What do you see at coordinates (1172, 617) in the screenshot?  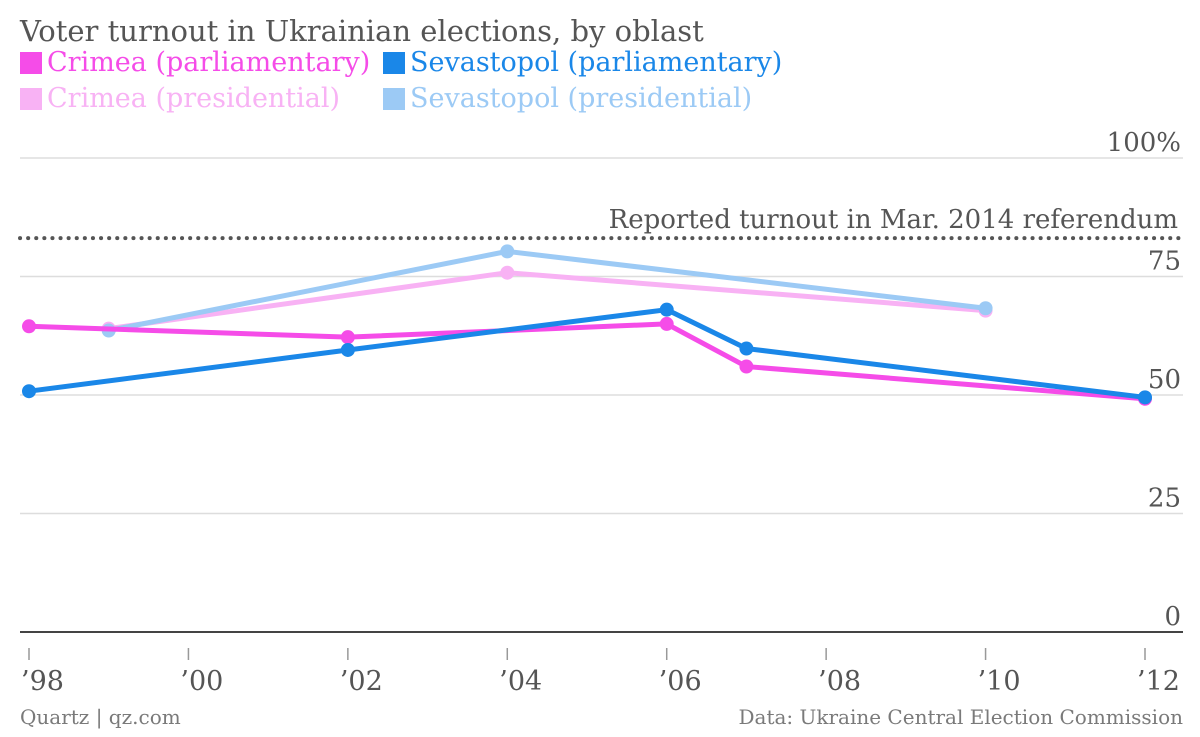 I see `y-tick-label: 0` at bounding box center [1172, 617].